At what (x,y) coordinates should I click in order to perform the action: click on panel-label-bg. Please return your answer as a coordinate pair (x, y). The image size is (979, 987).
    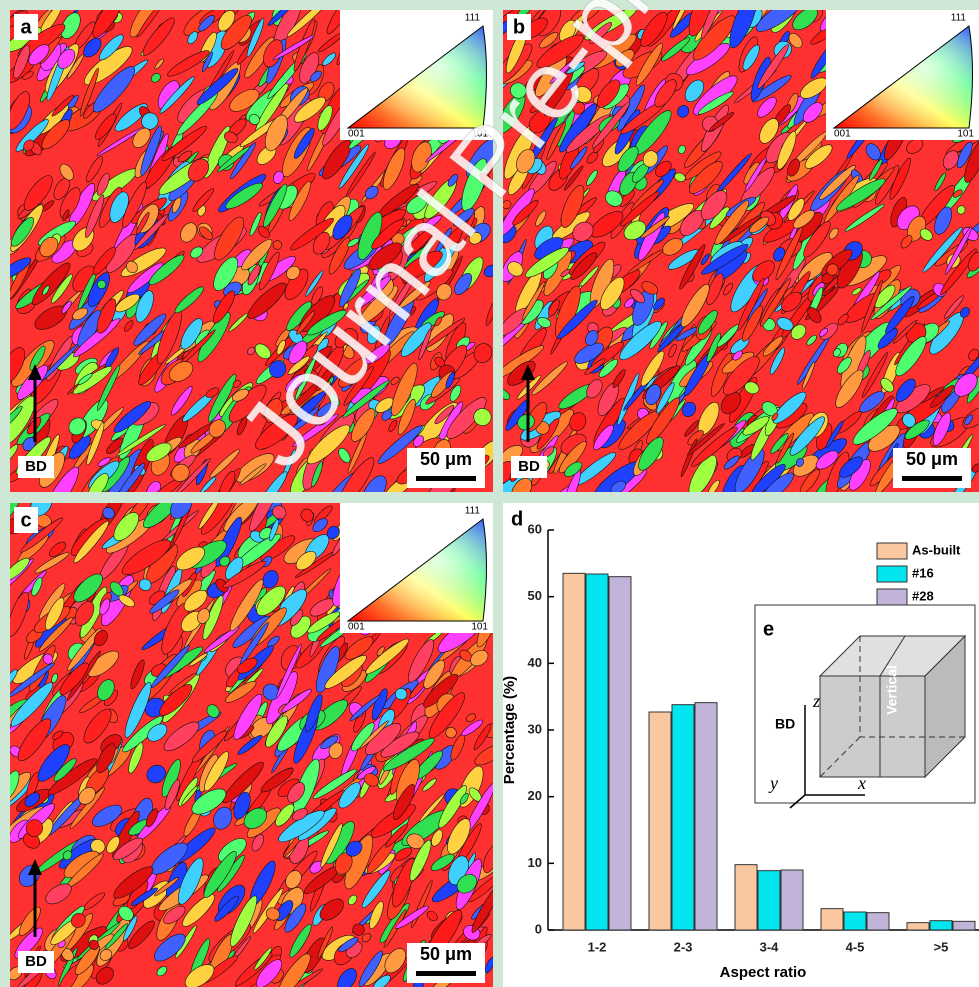
    Looking at the image, I should click on (519, 27).